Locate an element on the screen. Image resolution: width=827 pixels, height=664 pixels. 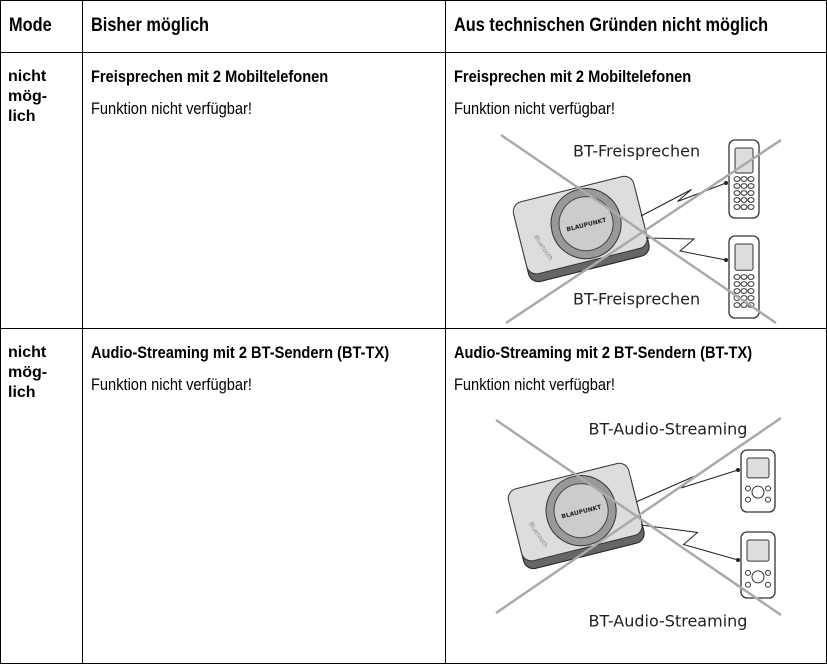
header-cell: Mode is located at coordinates (41, 26).